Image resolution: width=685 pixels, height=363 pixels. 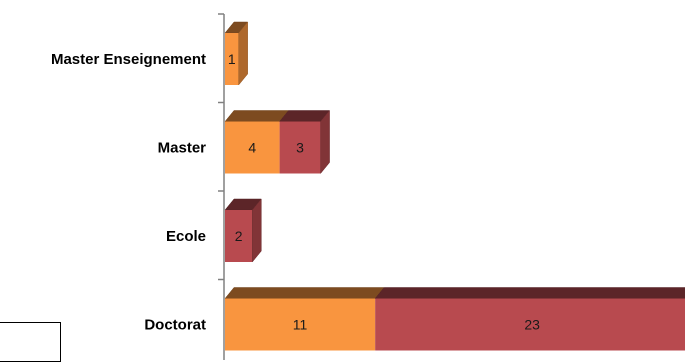 I want to click on category-label: Ecole, so click(x=186, y=236).